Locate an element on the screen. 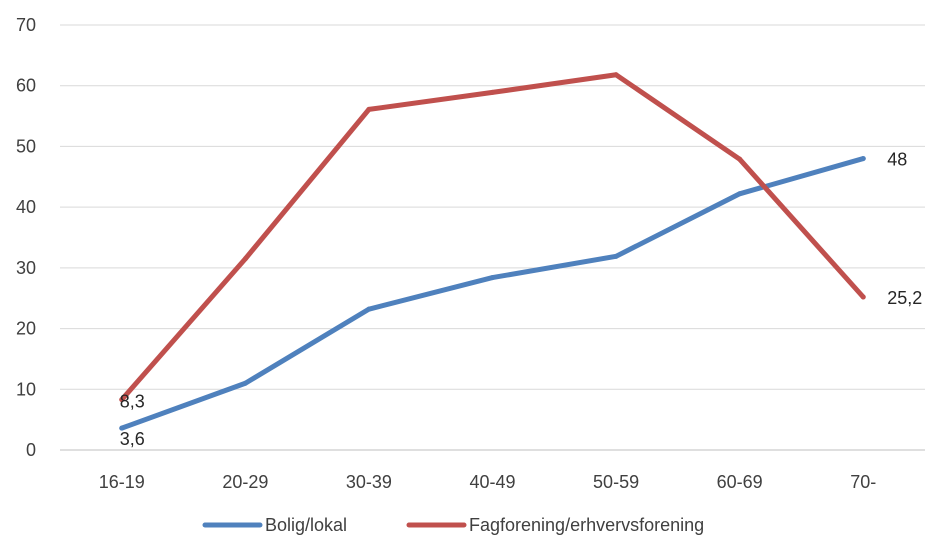 The width and height of the screenshot is (930, 550). y-tick-label: 0 is located at coordinates (31, 450).